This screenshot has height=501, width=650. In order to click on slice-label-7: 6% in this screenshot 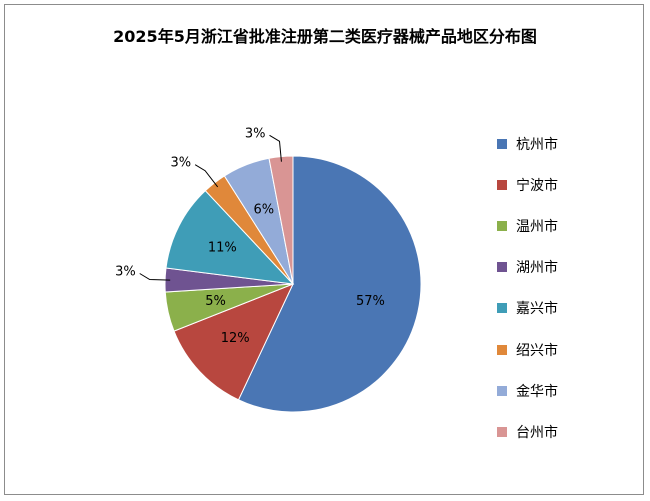, I will do `click(263, 210)`.